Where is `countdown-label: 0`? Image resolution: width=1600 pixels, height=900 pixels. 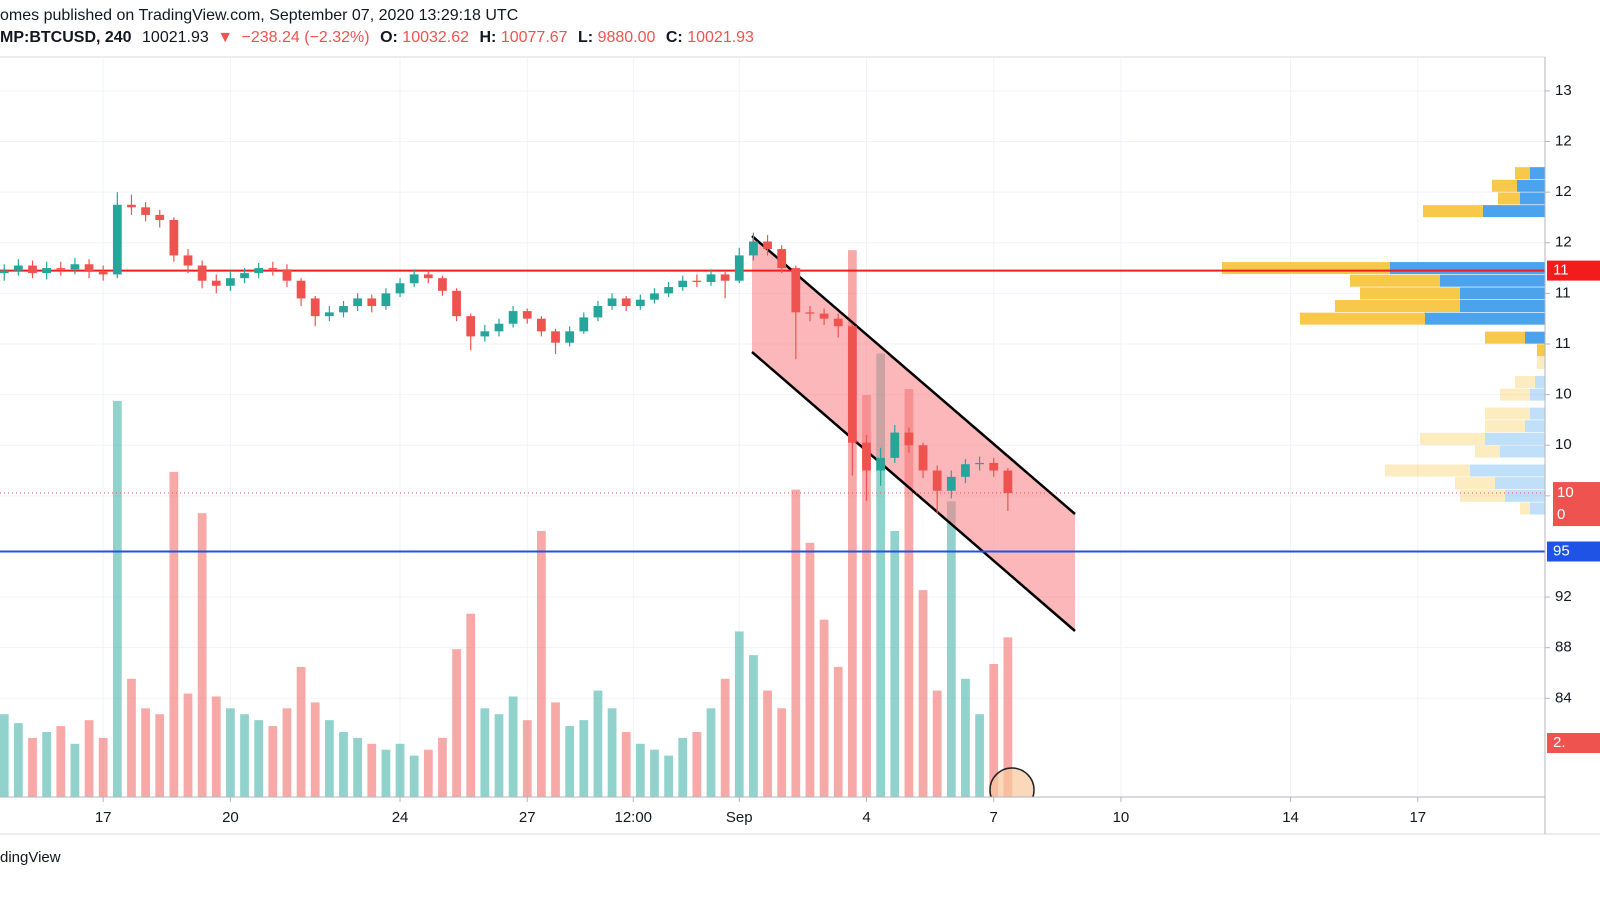 countdown-label: 0 is located at coordinates (1561, 514).